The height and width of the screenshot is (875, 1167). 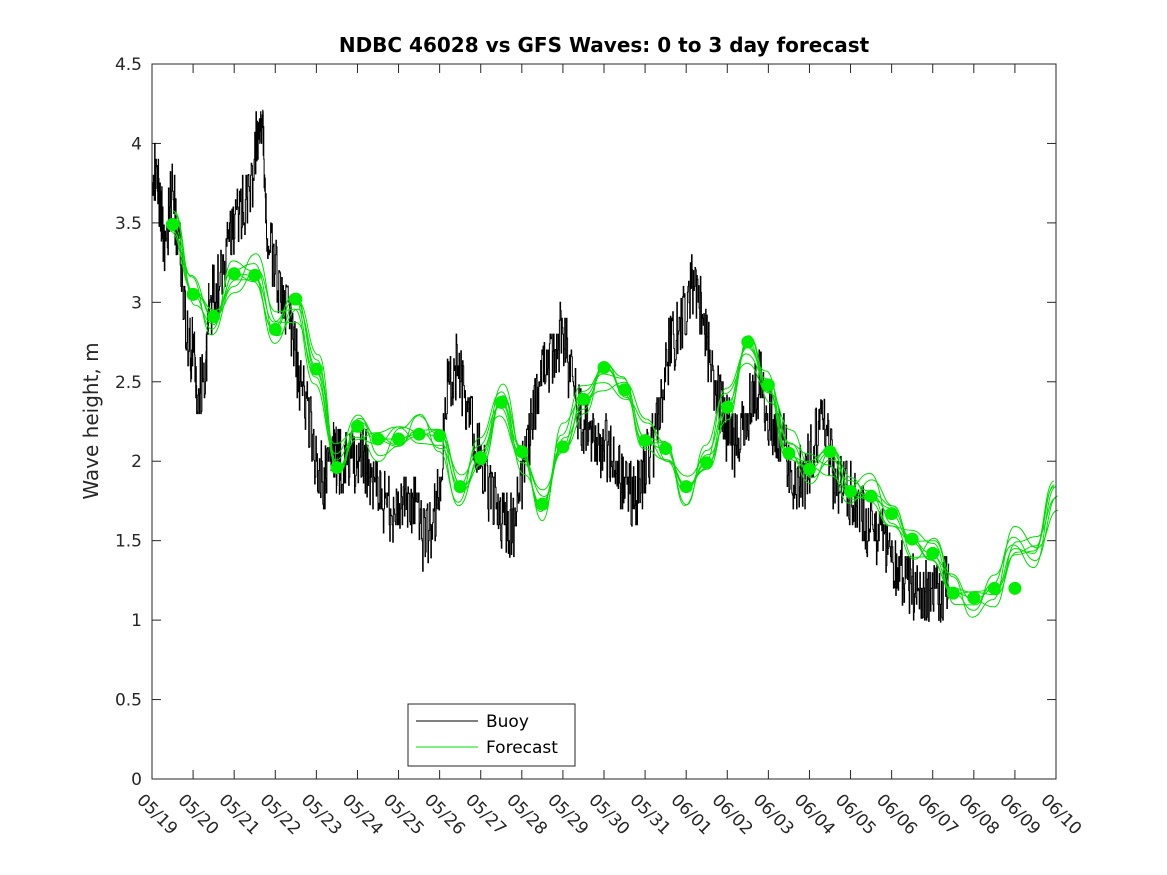 I want to click on y-tick-labels: 0 0.5 1 1.5 2 2.5 3 3.5 4 4.5, so click(x=128, y=422).